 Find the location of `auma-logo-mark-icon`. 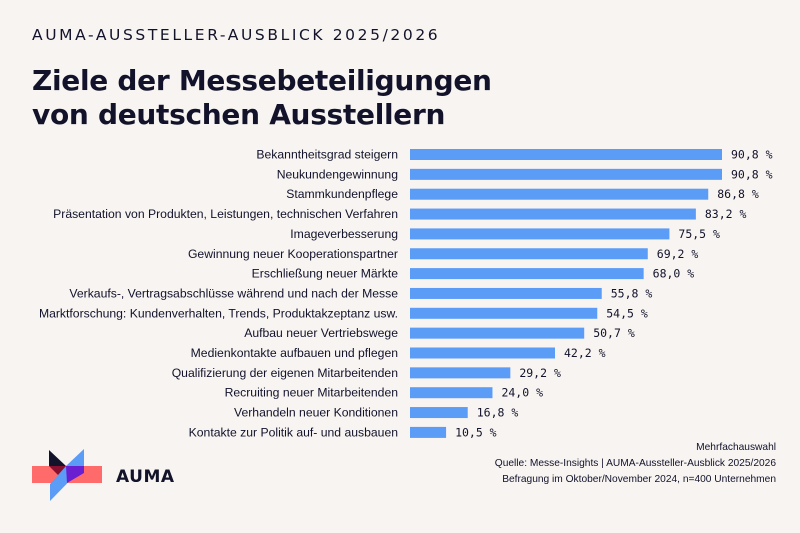

auma-logo-mark-icon is located at coordinates (67, 475).